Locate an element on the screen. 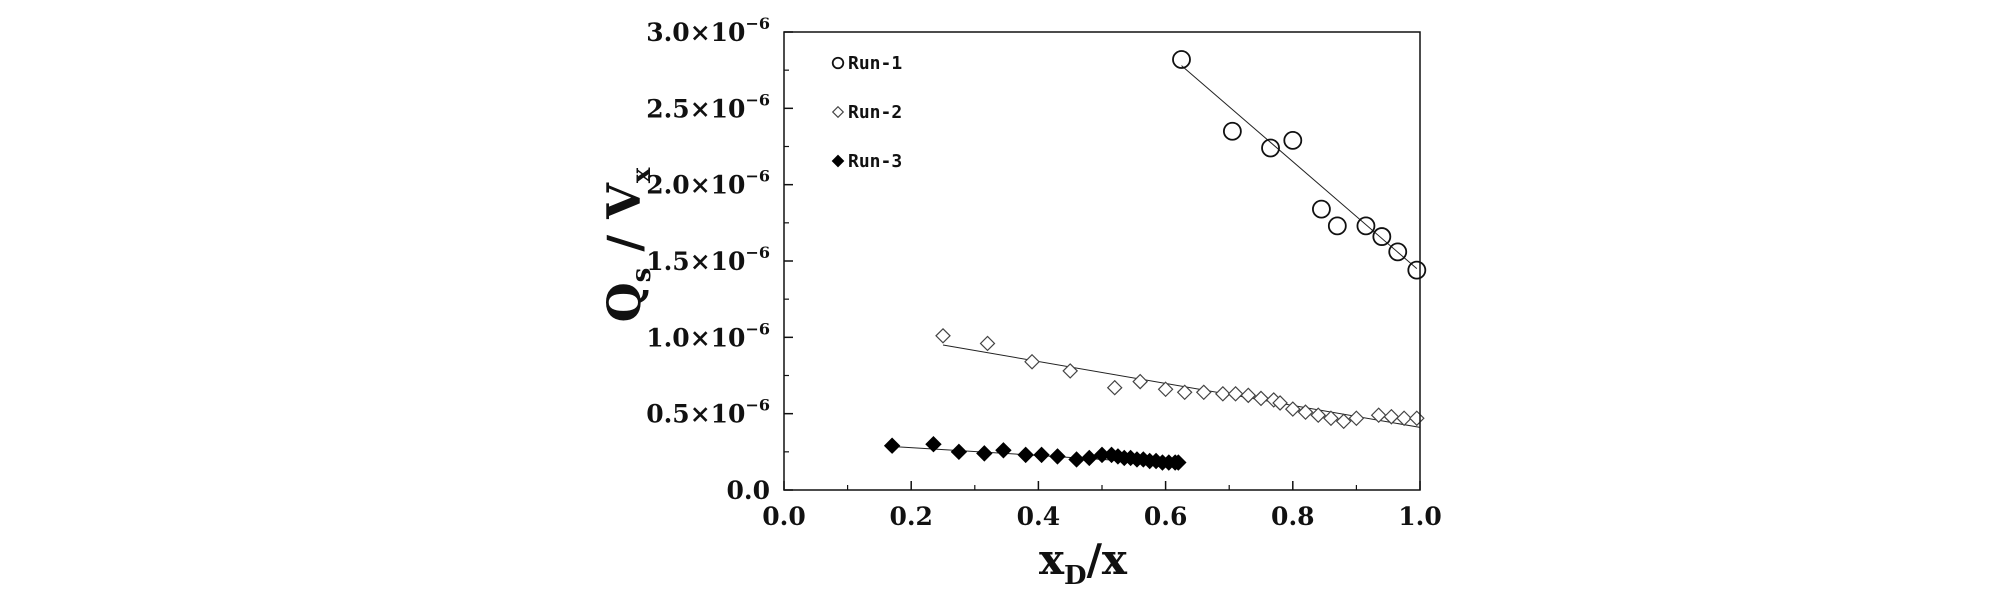 The image size is (2008, 597). x-tick-label: 0.2 is located at coordinates (911, 516).